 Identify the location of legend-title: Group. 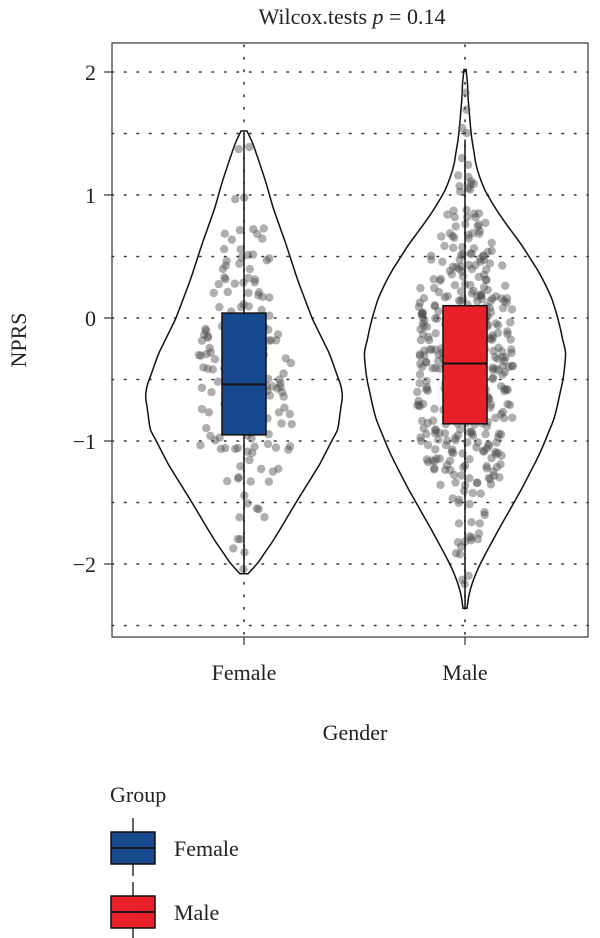
(138, 794).